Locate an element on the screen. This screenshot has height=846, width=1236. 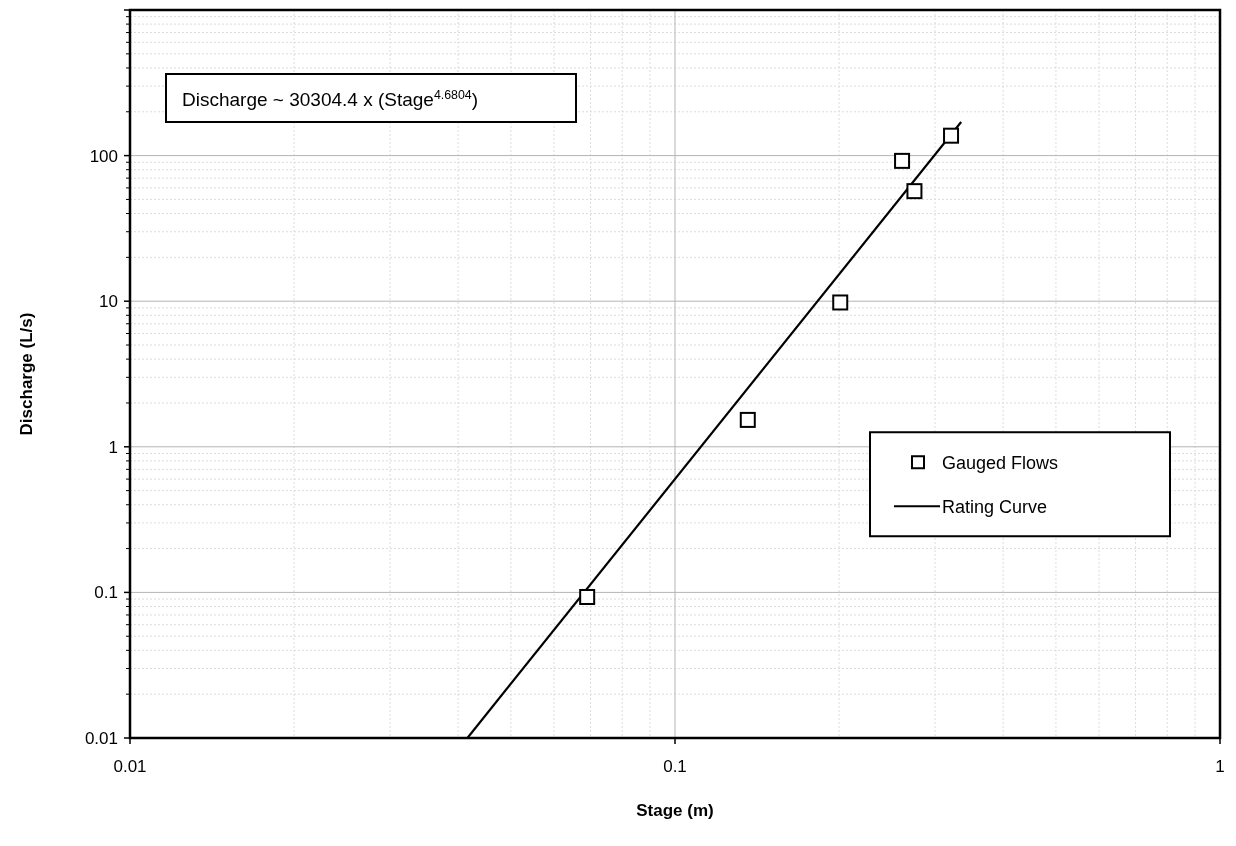
x-axis-title: Stage (m) is located at coordinates (675, 810).